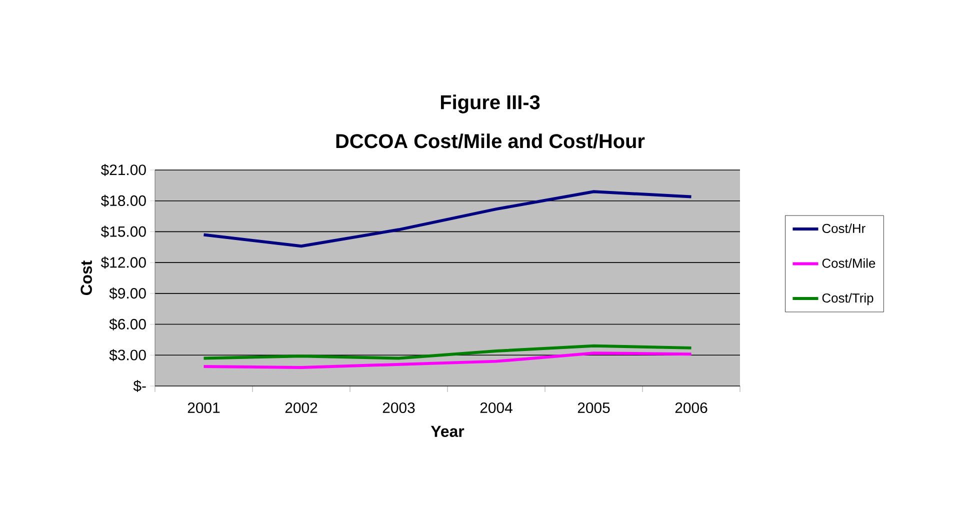 This screenshot has height=524, width=959. What do you see at coordinates (447, 431) in the screenshot?
I see `x-axis-title: Year` at bounding box center [447, 431].